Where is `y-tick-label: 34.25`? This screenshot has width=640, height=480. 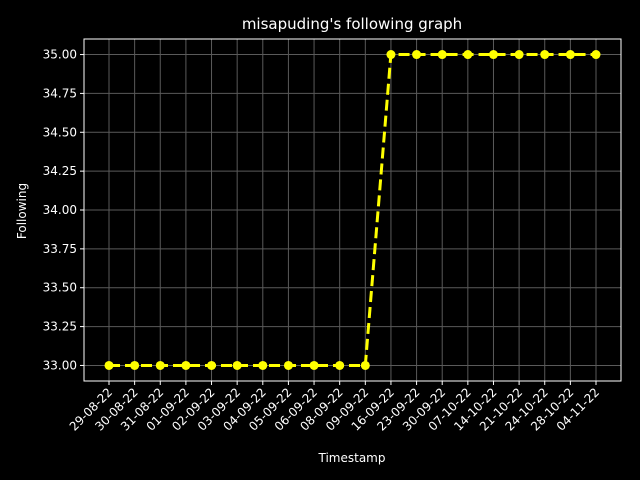
y-tick-label: 34.25 is located at coordinates (60, 171).